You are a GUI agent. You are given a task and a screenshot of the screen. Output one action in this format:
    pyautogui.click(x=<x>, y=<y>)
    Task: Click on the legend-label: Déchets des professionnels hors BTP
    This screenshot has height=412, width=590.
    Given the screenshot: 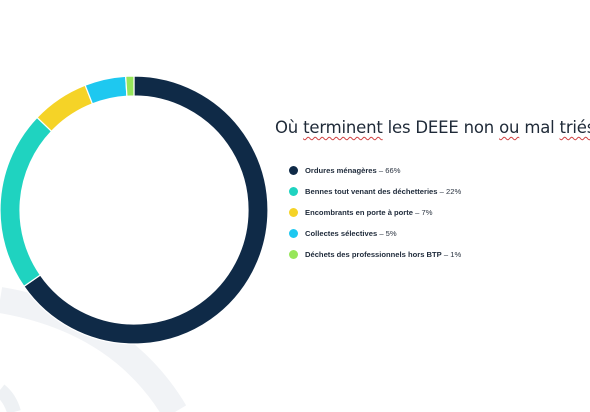 What is the action you would take?
    pyautogui.click(x=373, y=254)
    